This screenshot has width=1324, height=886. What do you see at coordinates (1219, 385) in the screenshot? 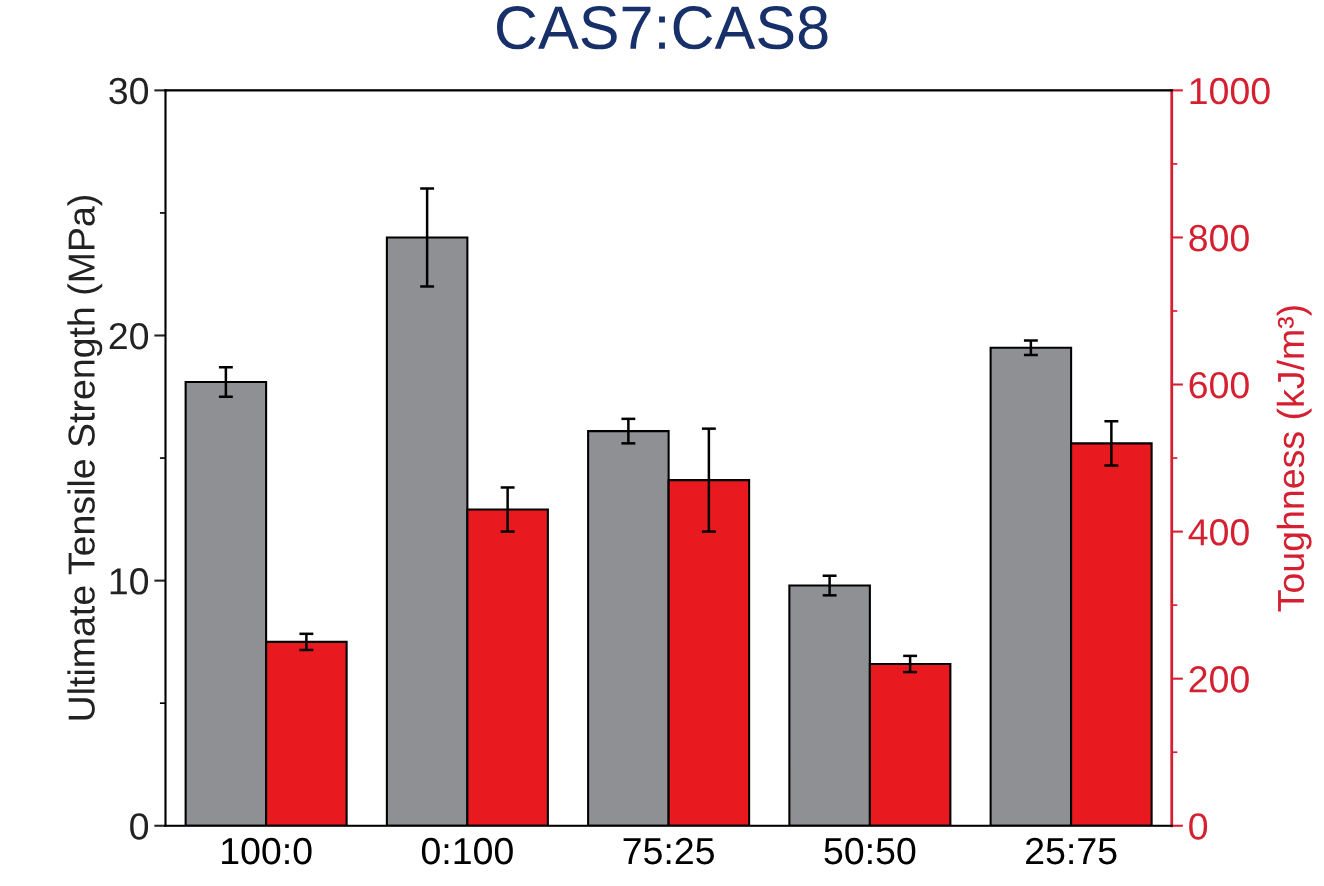
I see `y2-tick-label: 600` at bounding box center [1219, 385].